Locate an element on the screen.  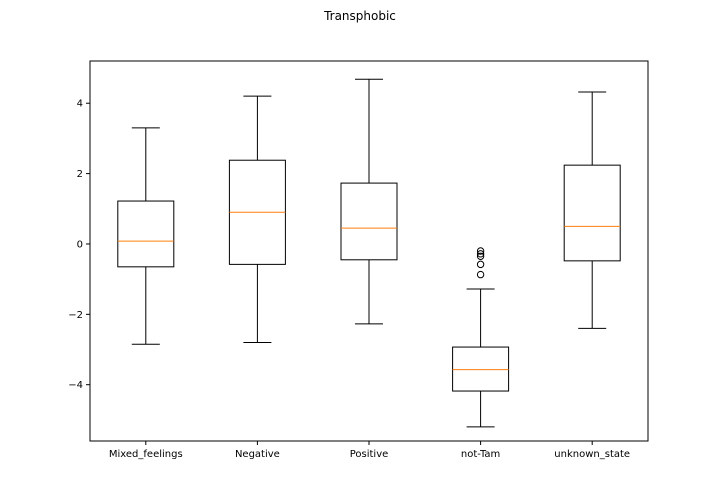
x-tick-label-0: Mixed_feelings is located at coordinates (146, 454).